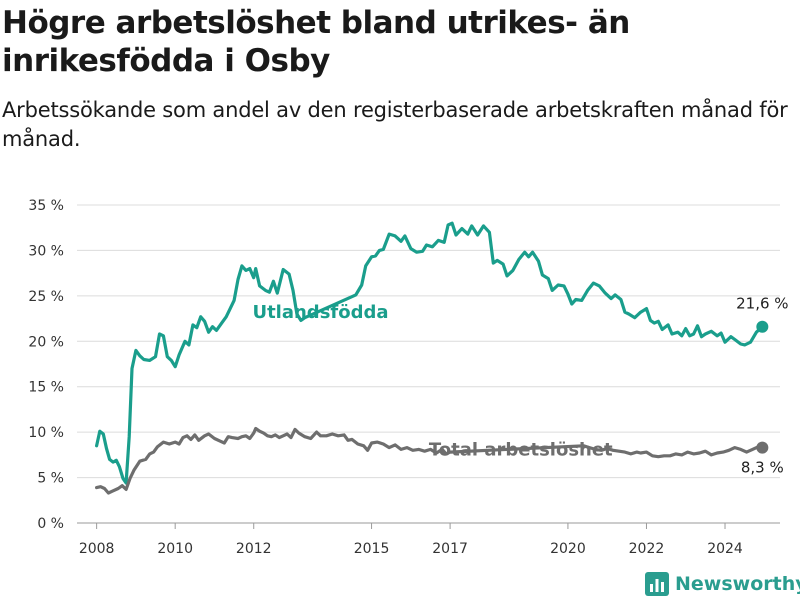  I want to click on end-point-utlandsf-dda, so click(762, 326).